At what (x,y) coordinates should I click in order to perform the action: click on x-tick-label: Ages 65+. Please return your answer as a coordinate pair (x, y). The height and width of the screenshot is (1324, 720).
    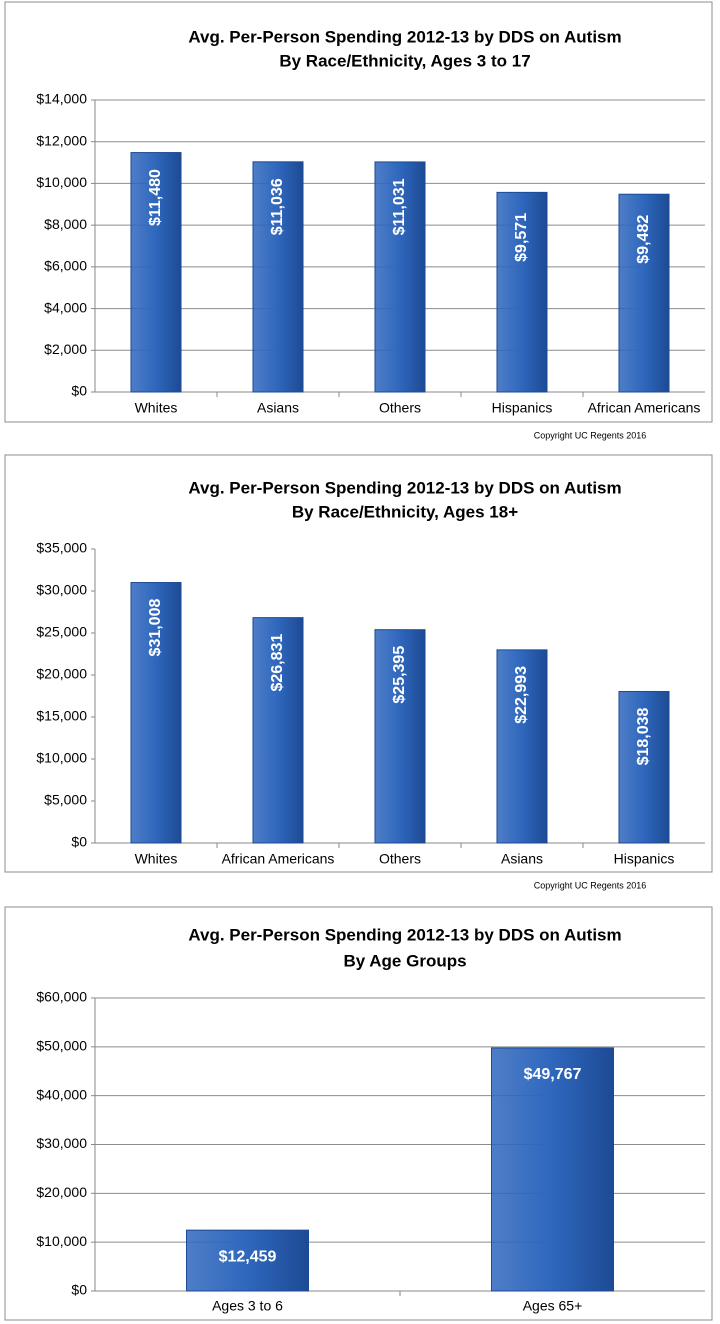
    Looking at the image, I should click on (553, 1306).